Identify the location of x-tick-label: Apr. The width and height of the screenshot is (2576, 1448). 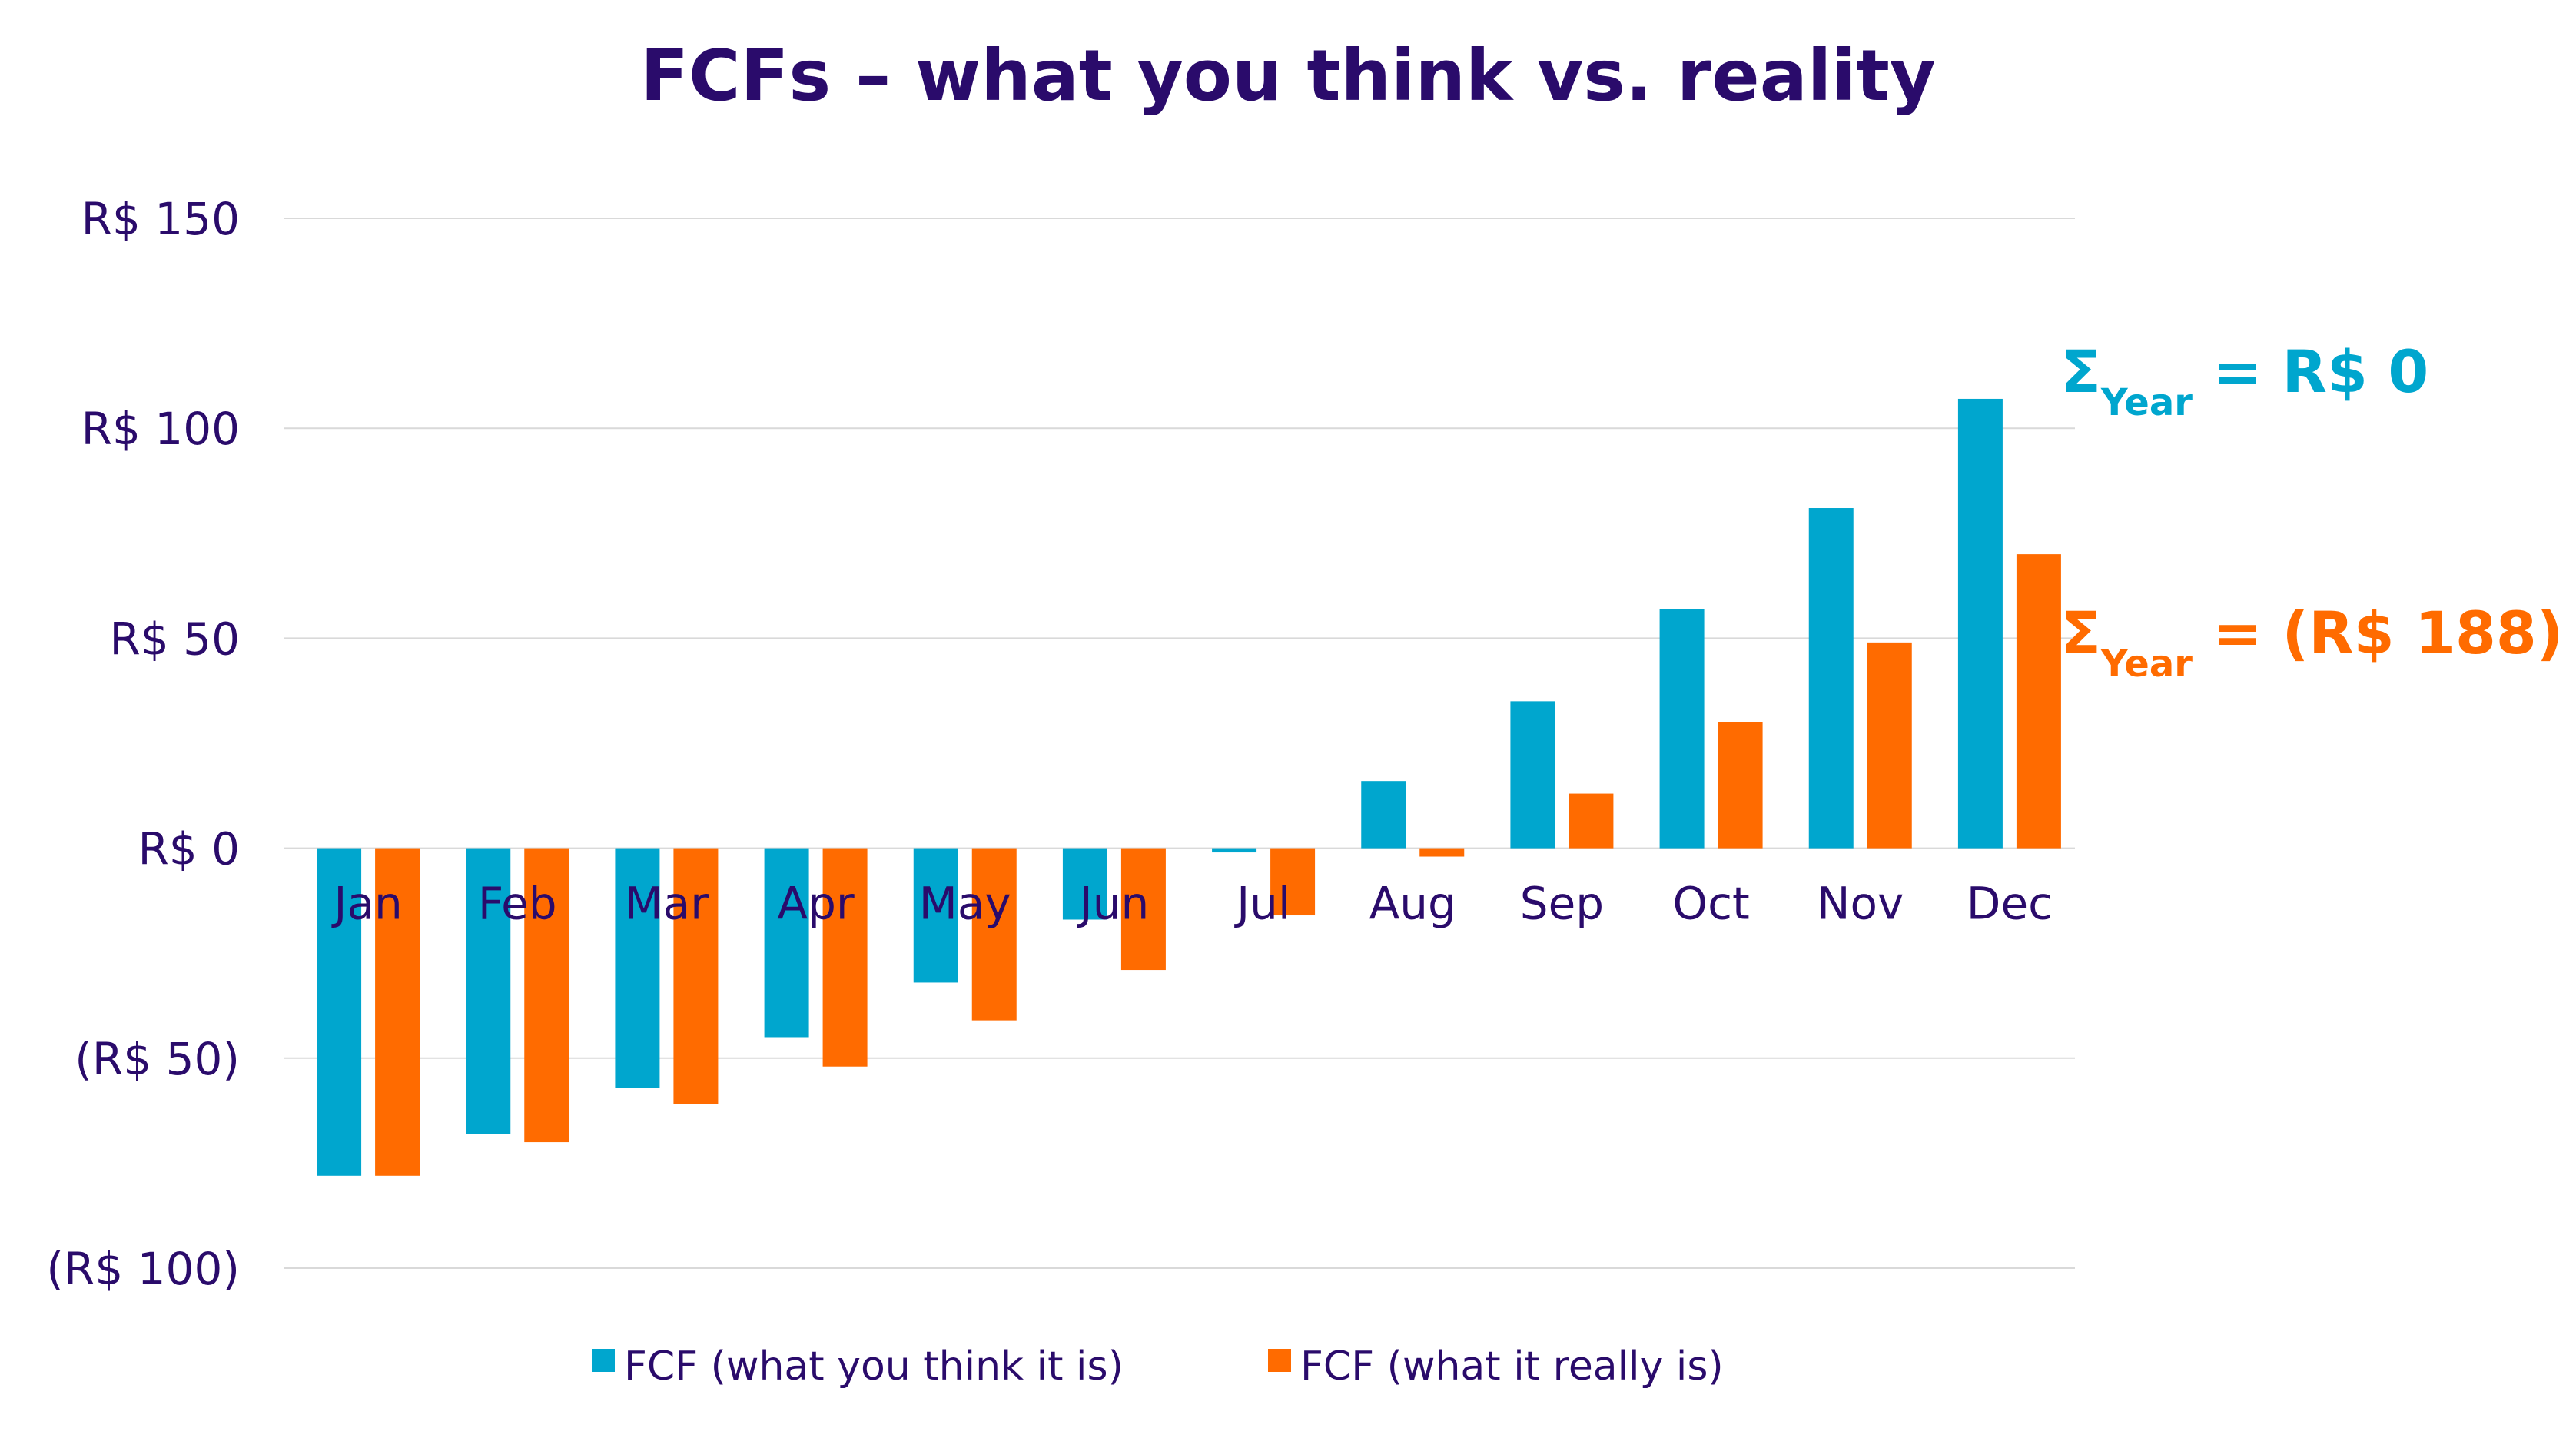
(816, 904).